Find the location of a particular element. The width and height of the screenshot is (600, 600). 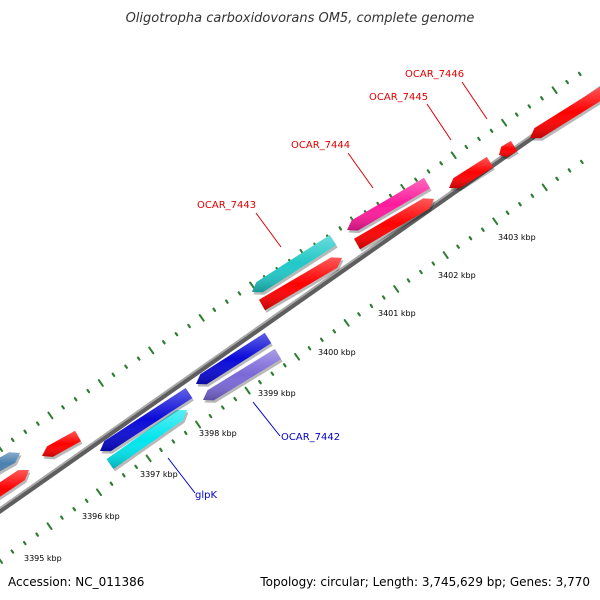

gene-blue-b is located at coordinates (234, 359).